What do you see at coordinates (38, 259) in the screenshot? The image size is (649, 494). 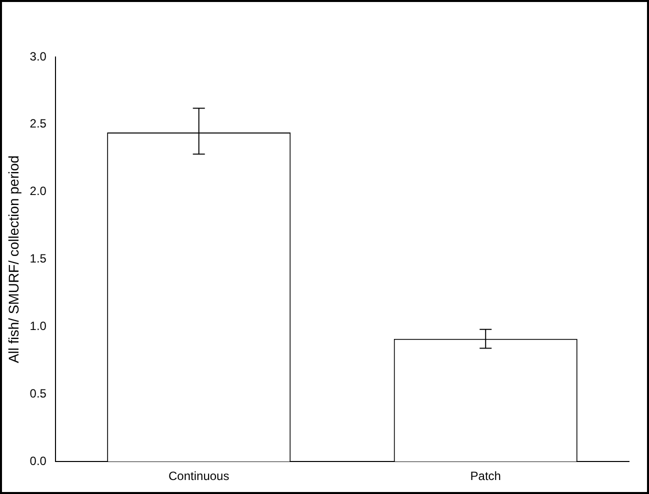 I see `y-tick-label: 1.5` at bounding box center [38, 259].